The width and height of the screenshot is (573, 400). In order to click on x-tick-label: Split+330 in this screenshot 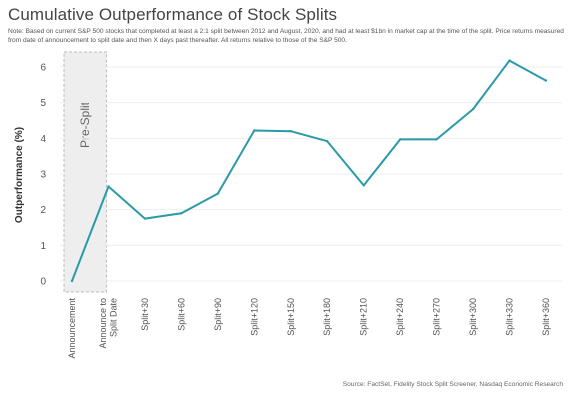, I will do `click(510, 317)`.